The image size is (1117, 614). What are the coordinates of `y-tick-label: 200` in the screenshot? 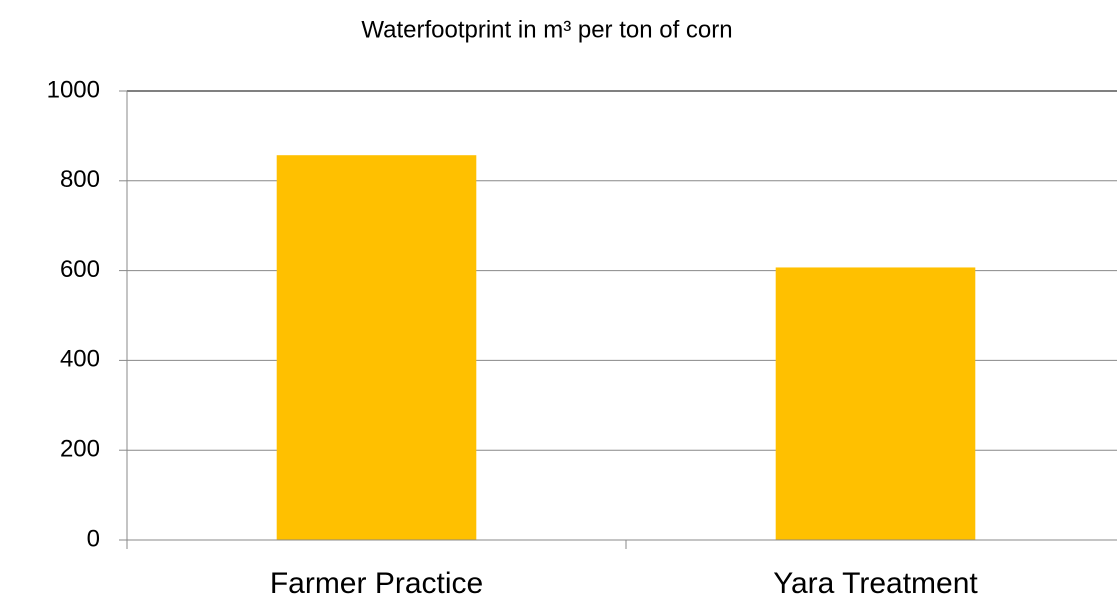 It's located at (80, 449).